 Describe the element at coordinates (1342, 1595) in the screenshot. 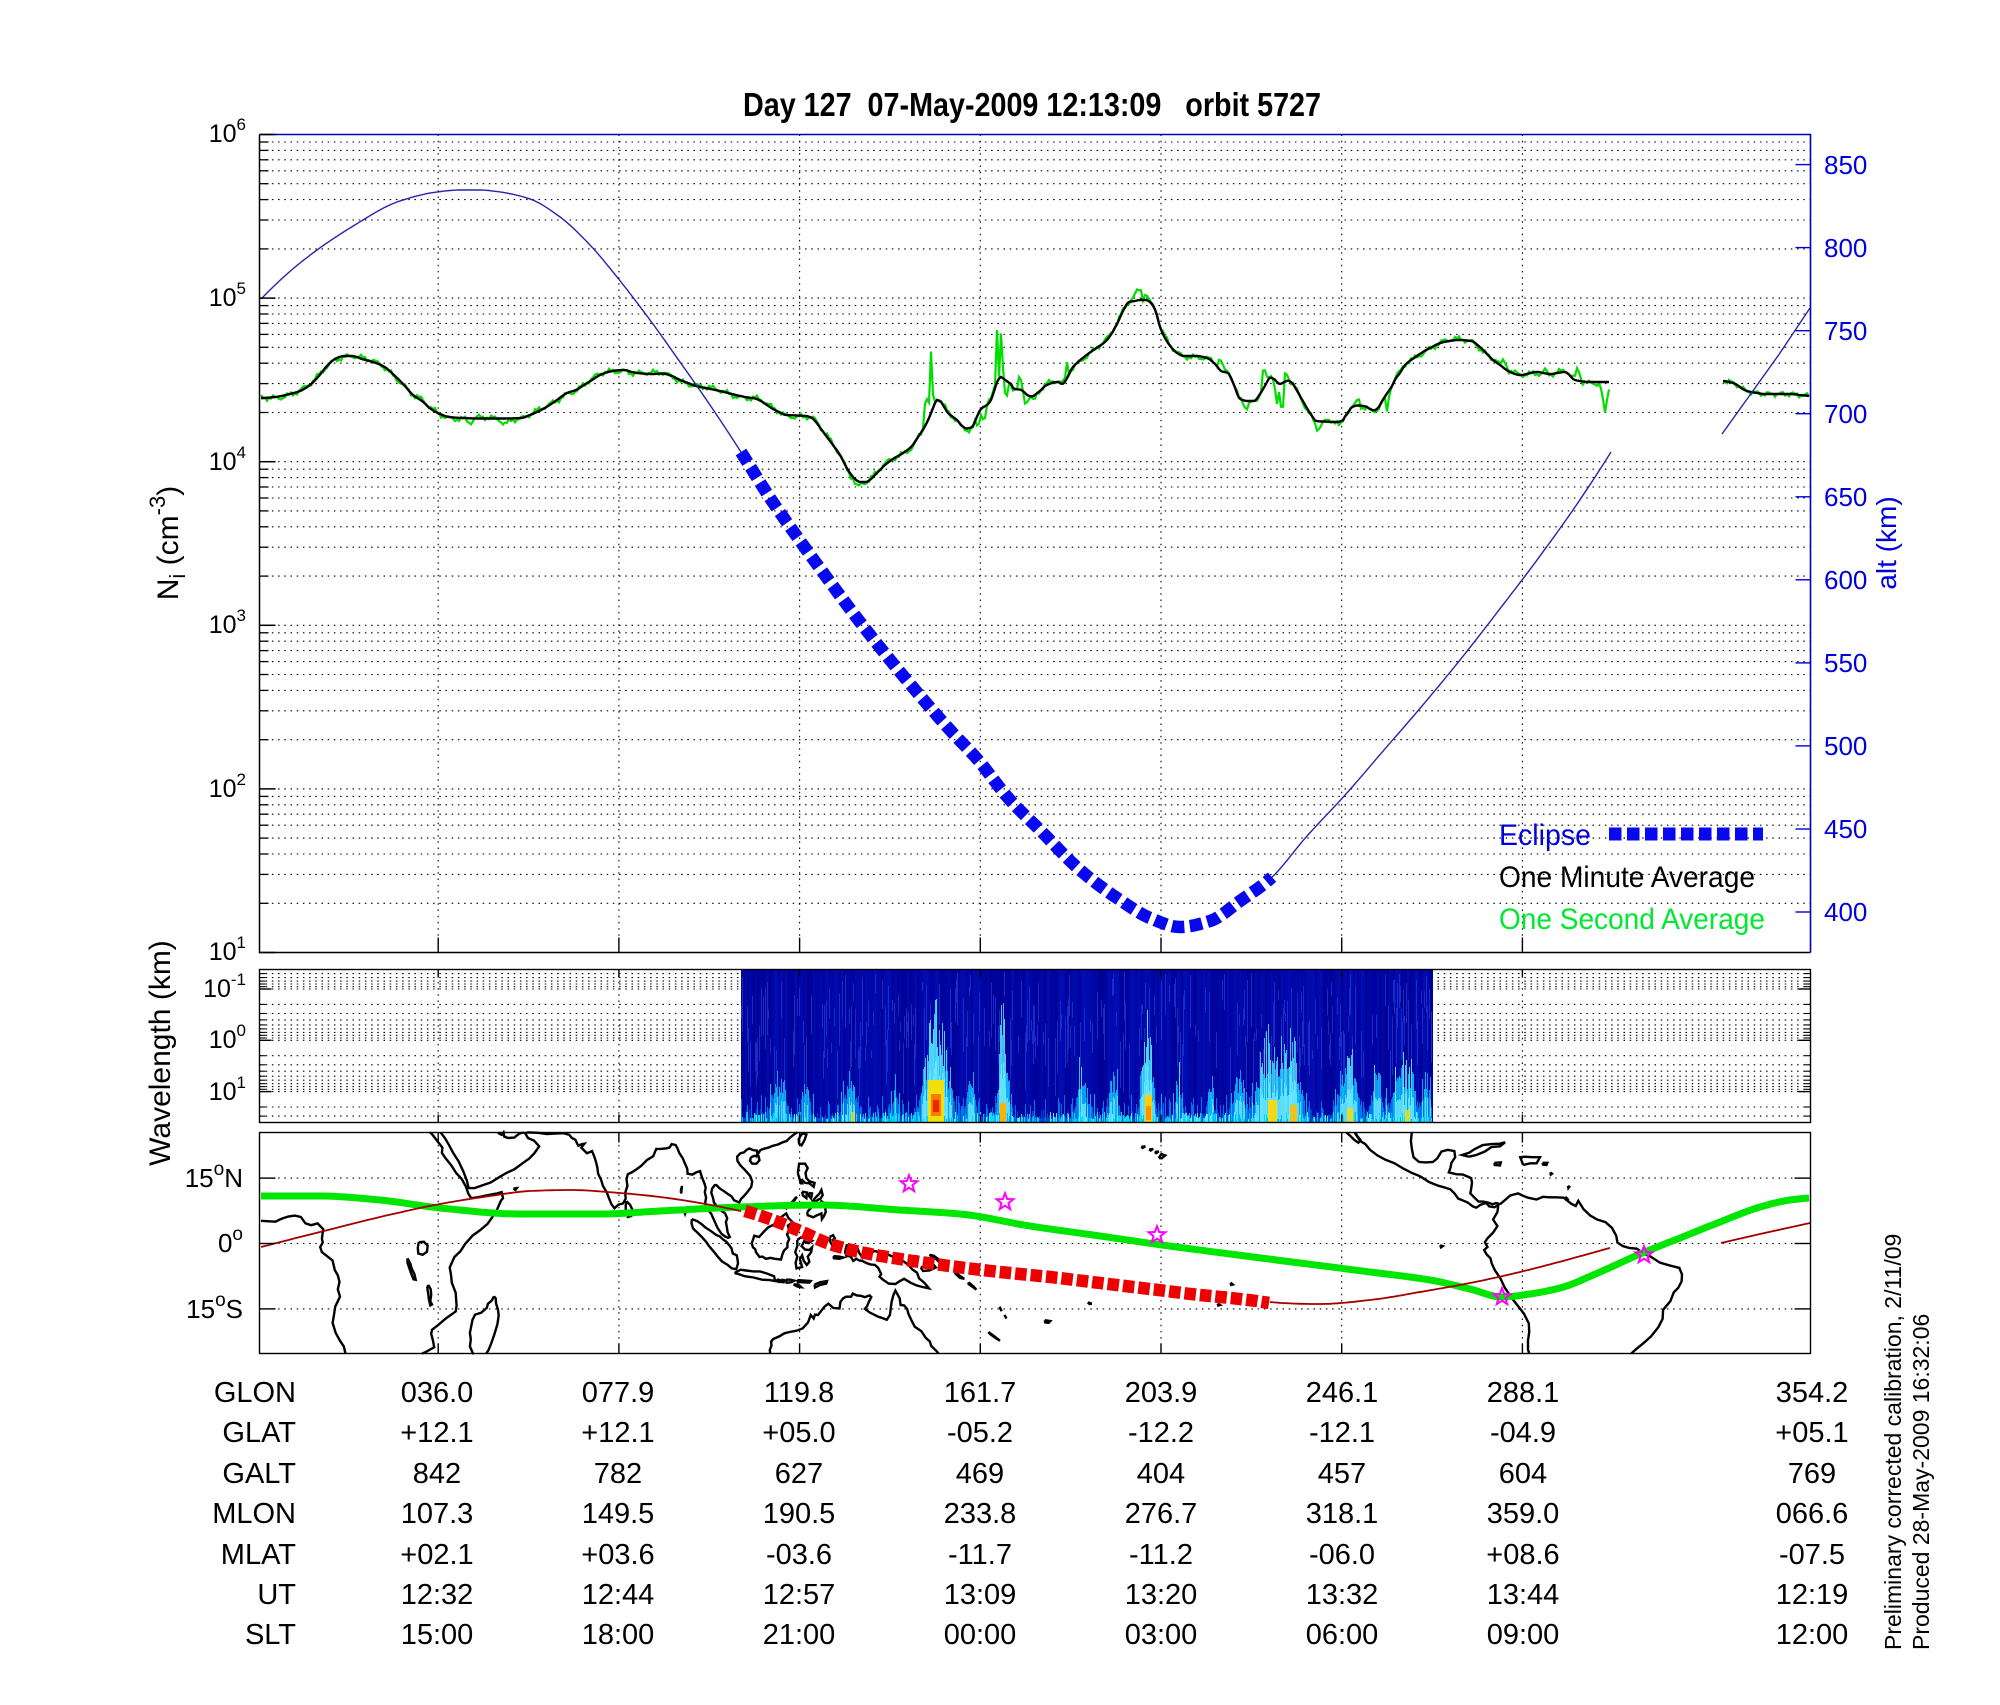

I see `svg-text: 13:32` at that location.